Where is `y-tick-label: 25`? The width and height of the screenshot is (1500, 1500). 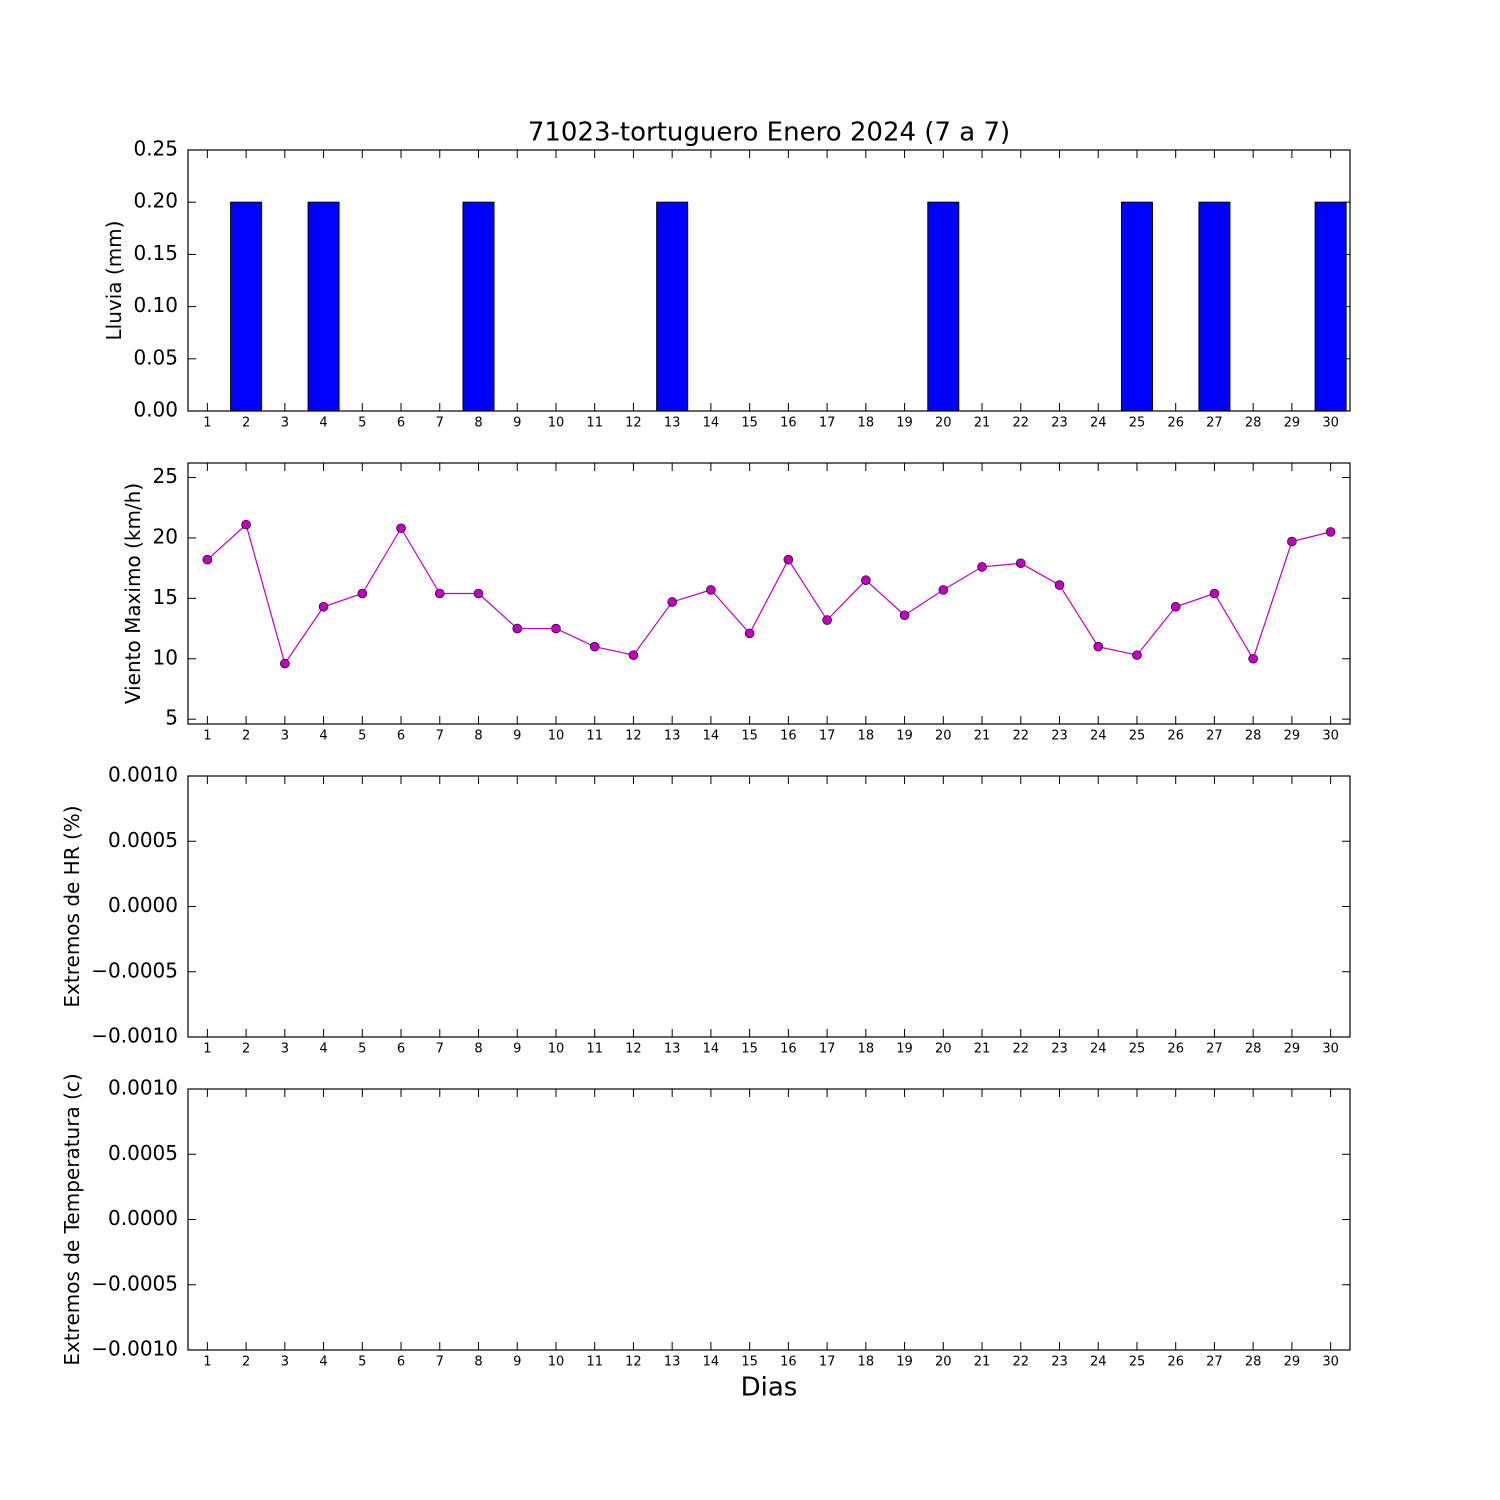 y-tick-label: 25 is located at coordinates (165, 476).